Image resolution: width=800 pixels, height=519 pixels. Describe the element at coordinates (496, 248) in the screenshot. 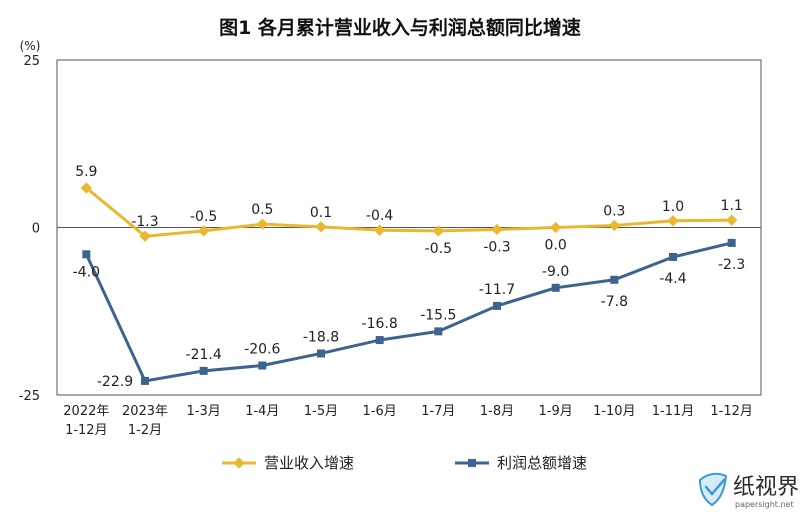

I see `data-label: -0.3` at that location.